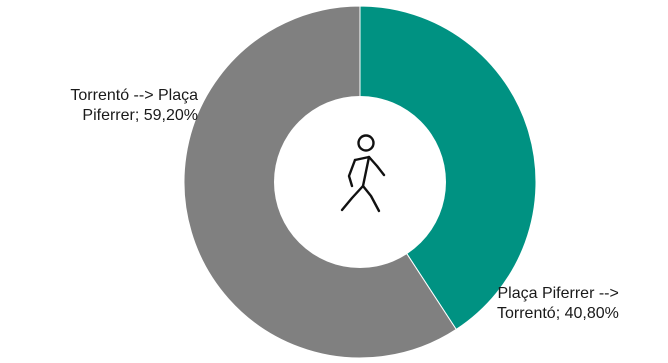 Image resolution: width=668 pixels, height=363 pixels. I want to click on data-label-line: Plaça Piferrer -->, so click(558, 293).